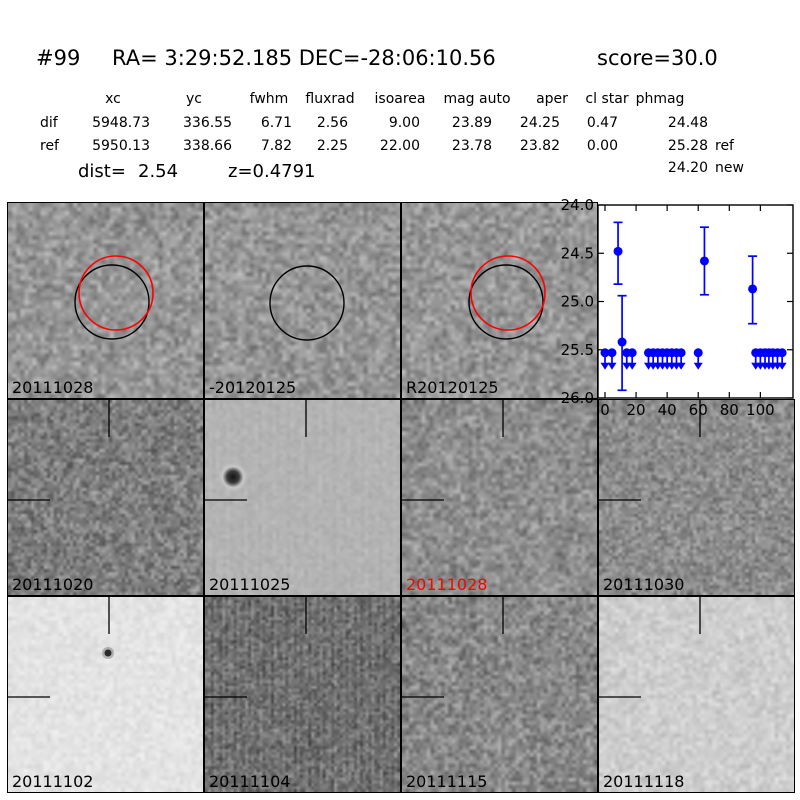 The height and width of the screenshot is (800, 800). What do you see at coordinates (102, 171) in the screenshot?
I see `dist-label: dist=` at bounding box center [102, 171].